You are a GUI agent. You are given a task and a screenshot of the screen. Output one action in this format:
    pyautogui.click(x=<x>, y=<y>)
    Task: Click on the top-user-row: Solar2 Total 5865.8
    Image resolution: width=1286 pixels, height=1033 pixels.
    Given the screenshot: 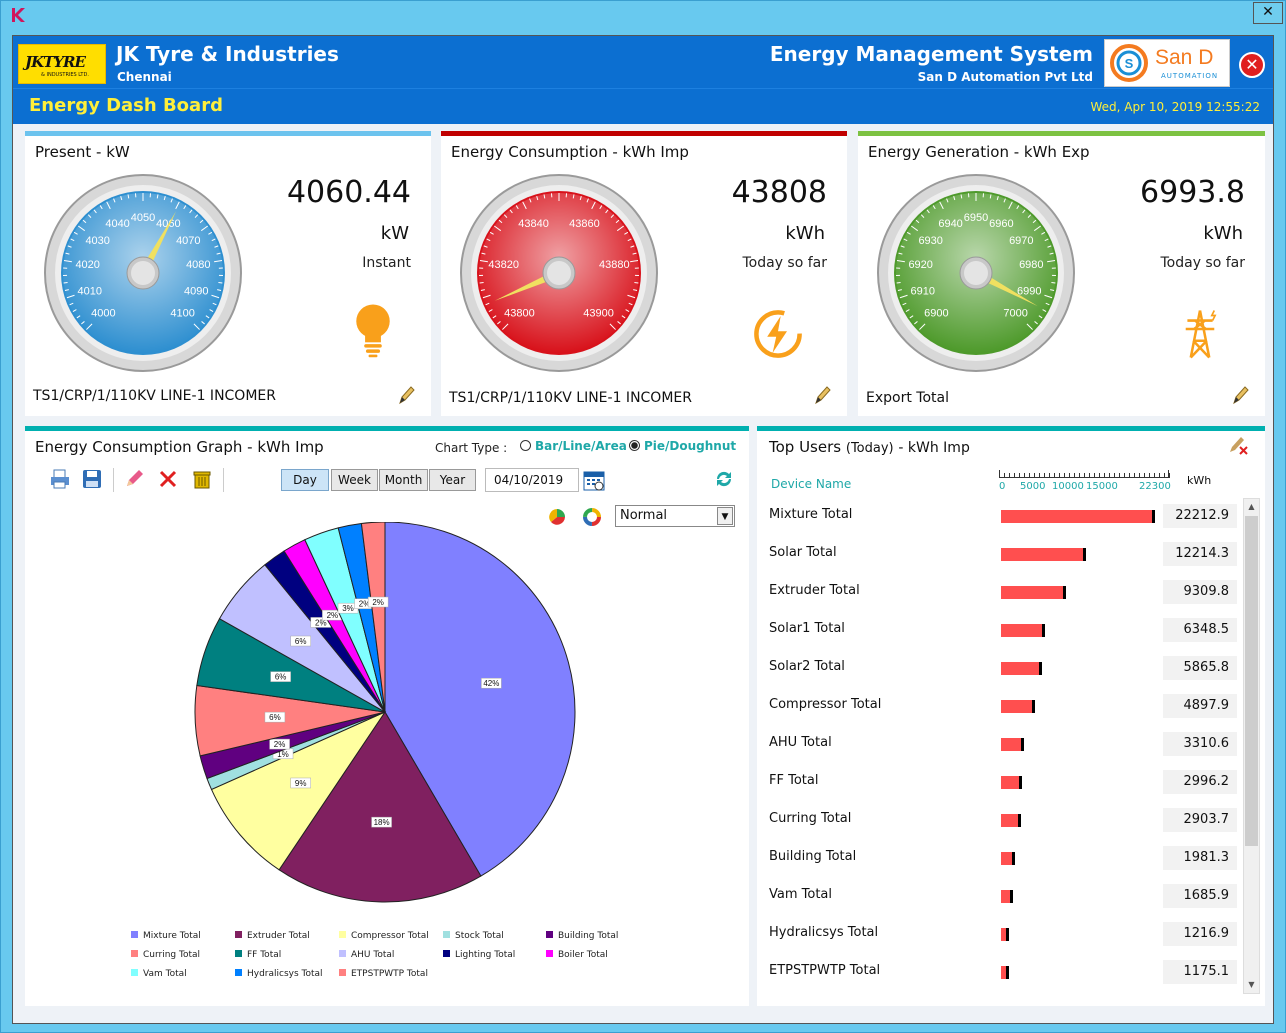 What is the action you would take?
    pyautogui.click(x=997, y=669)
    